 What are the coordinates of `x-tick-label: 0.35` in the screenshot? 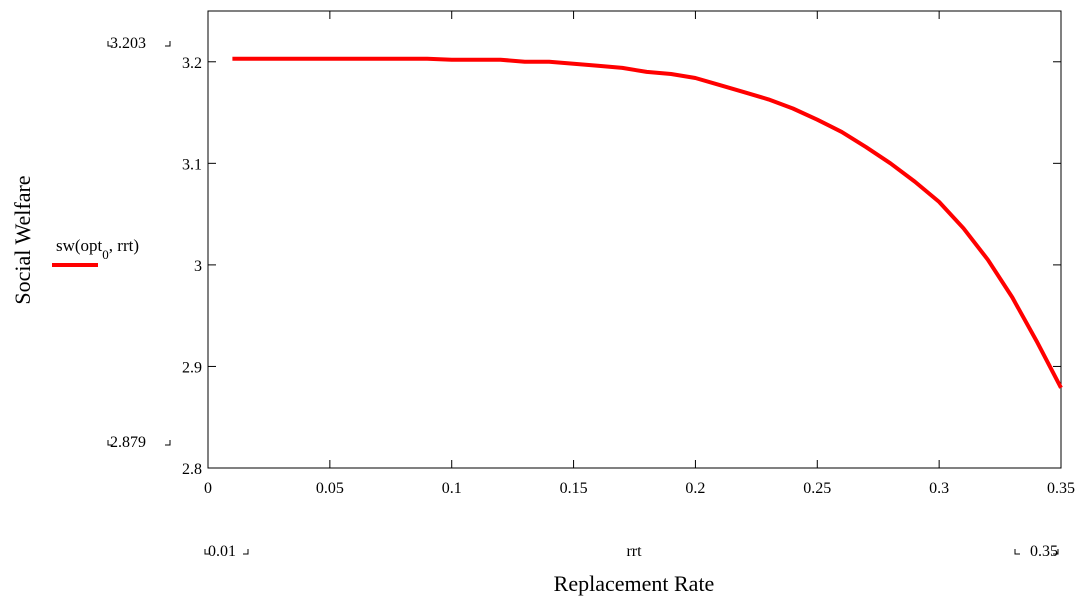 It's located at (1061, 488).